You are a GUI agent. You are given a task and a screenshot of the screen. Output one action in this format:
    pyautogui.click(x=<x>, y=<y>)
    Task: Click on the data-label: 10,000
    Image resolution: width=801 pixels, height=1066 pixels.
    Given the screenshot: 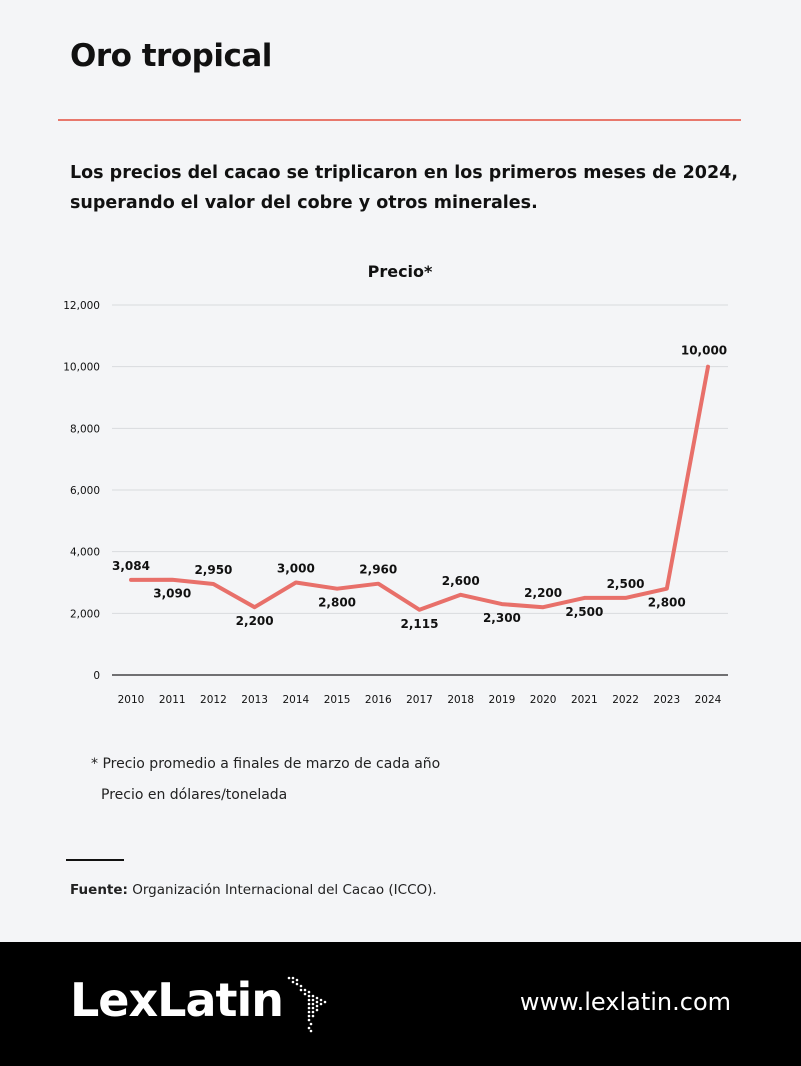 What is the action you would take?
    pyautogui.click(x=704, y=351)
    